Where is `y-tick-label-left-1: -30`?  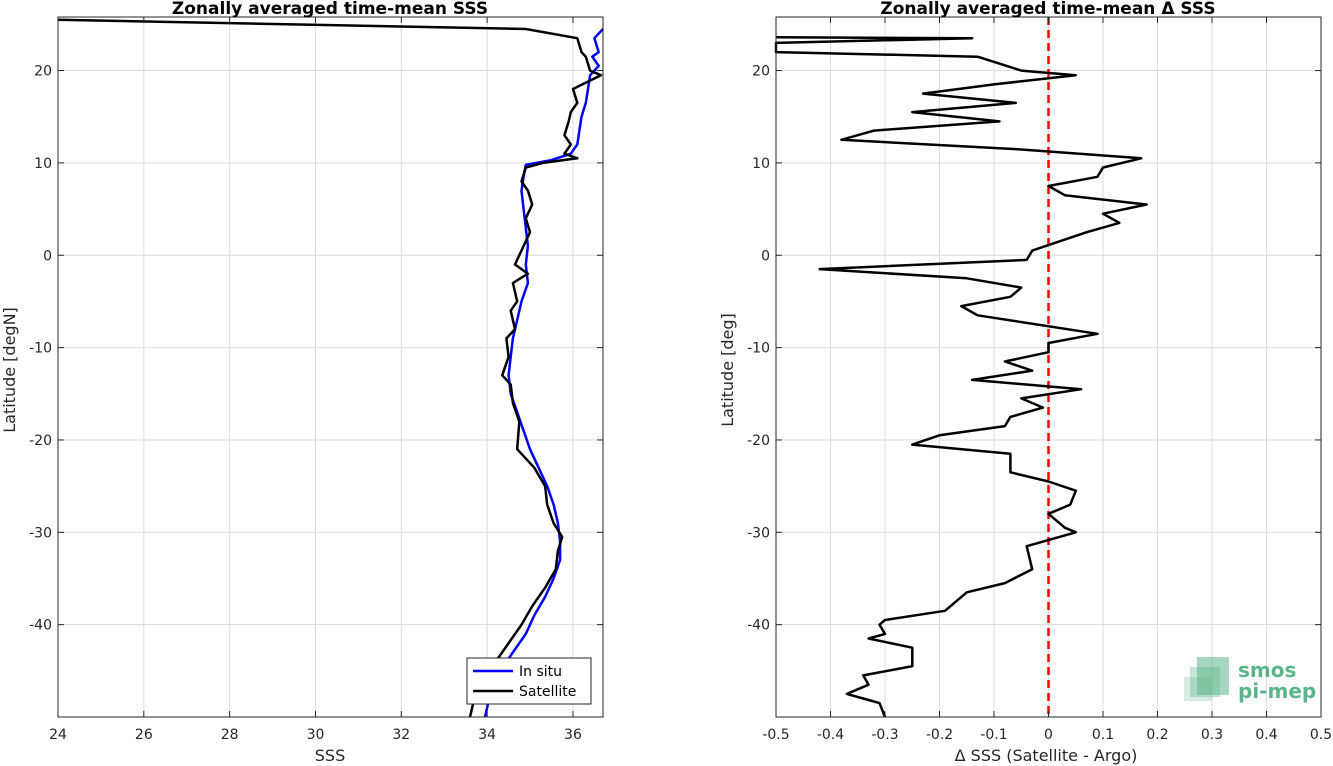
y-tick-label-left-1: -30 is located at coordinates (40, 533).